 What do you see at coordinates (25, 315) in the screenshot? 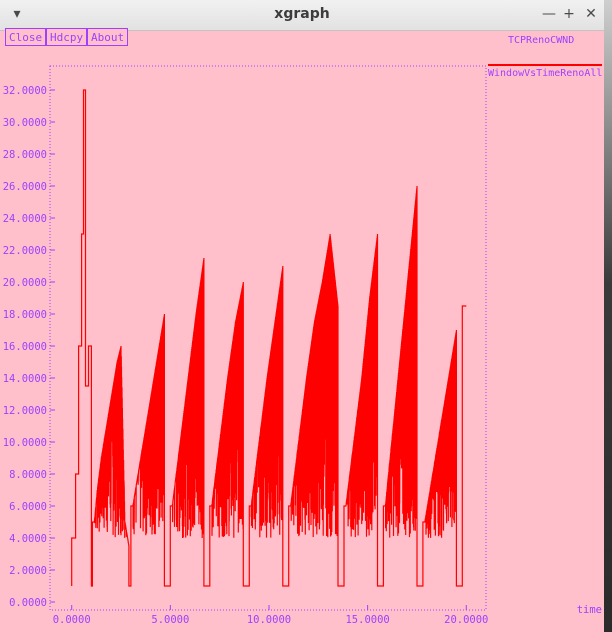
I see `y-tick-label: 18.0000` at bounding box center [25, 315].